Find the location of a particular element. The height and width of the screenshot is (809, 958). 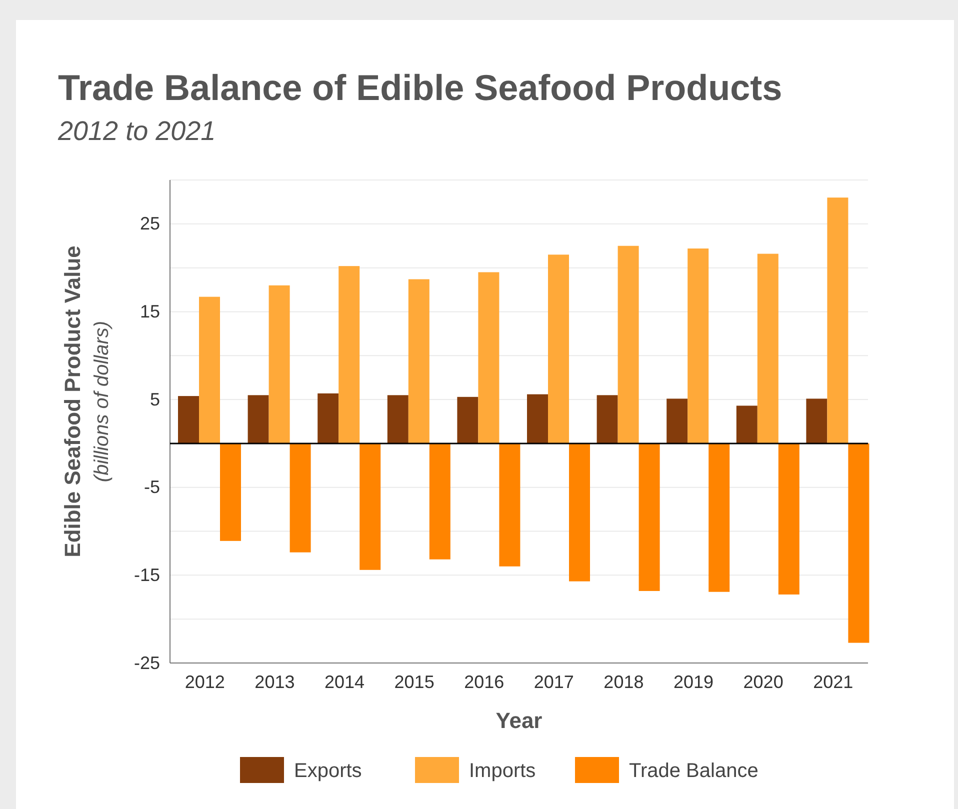

legend-label: Exports is located at coordinates (328, 771).